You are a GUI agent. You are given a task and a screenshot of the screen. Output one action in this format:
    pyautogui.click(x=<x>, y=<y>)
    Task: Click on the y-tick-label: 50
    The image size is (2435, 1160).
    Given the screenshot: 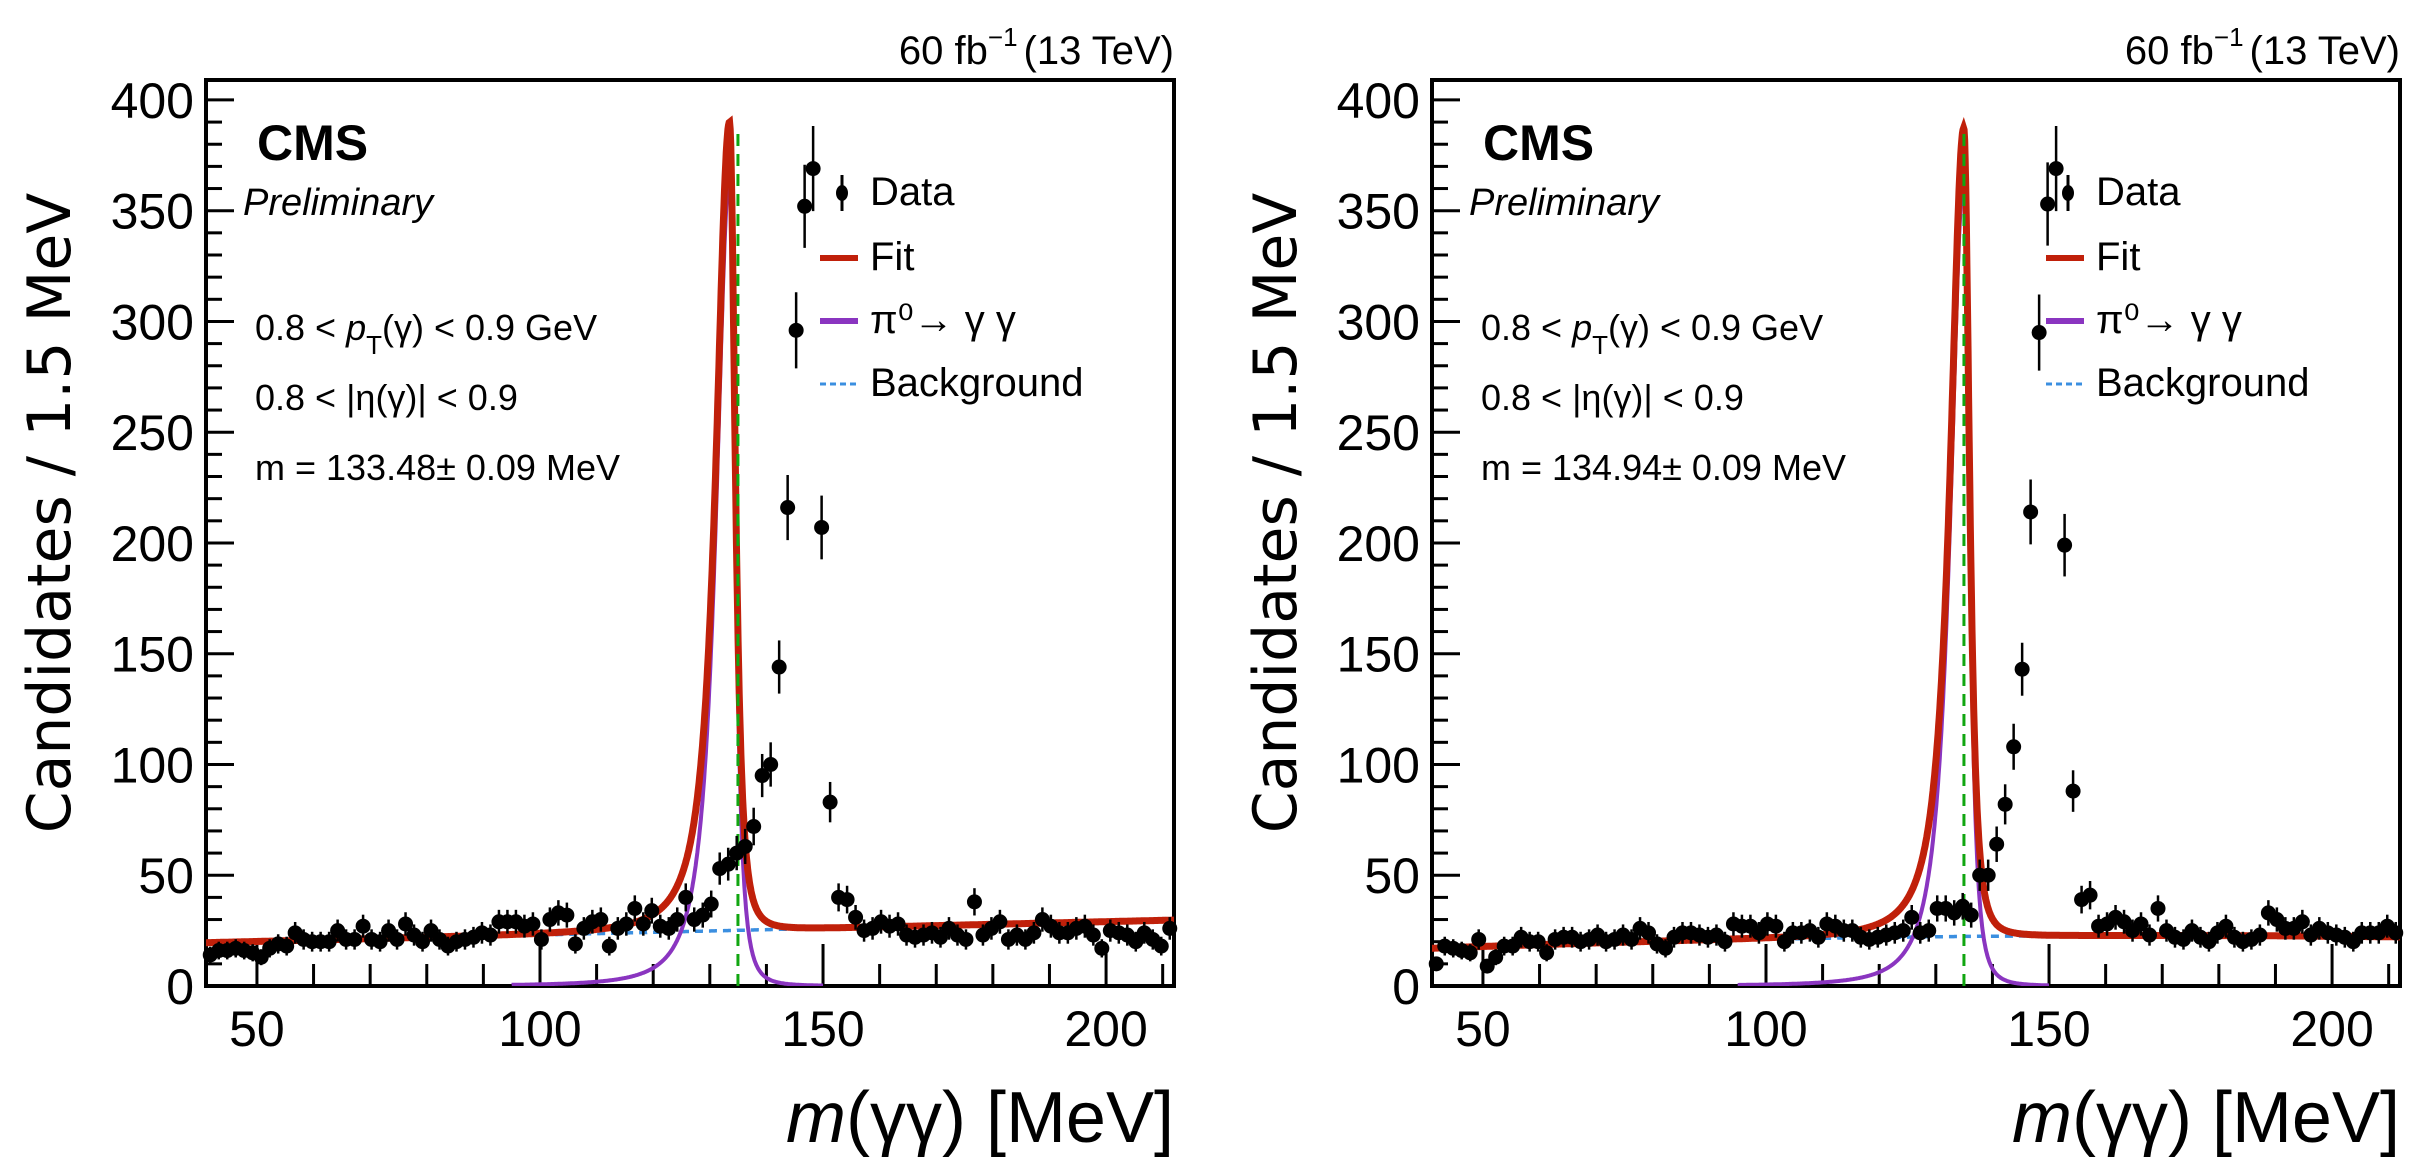 What is the action you would take?
    pyautogui.click(x=166, y=876)
    